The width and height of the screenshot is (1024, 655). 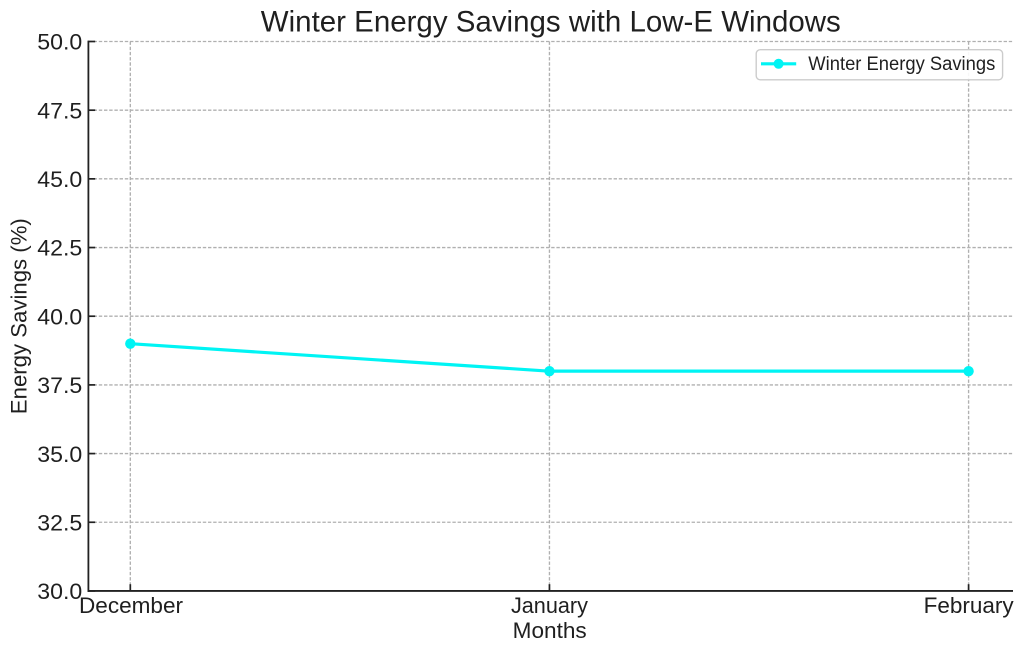 What do you see at coordinates (59, 385) in the screenshot?
I see `svg-text: 37.5` at bounding box center [59, 385].